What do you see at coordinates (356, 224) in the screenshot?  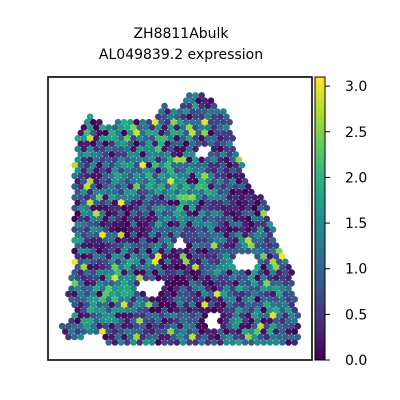 I see `colorbar-tick-label: 1.5` at bounding box center [356, 224].